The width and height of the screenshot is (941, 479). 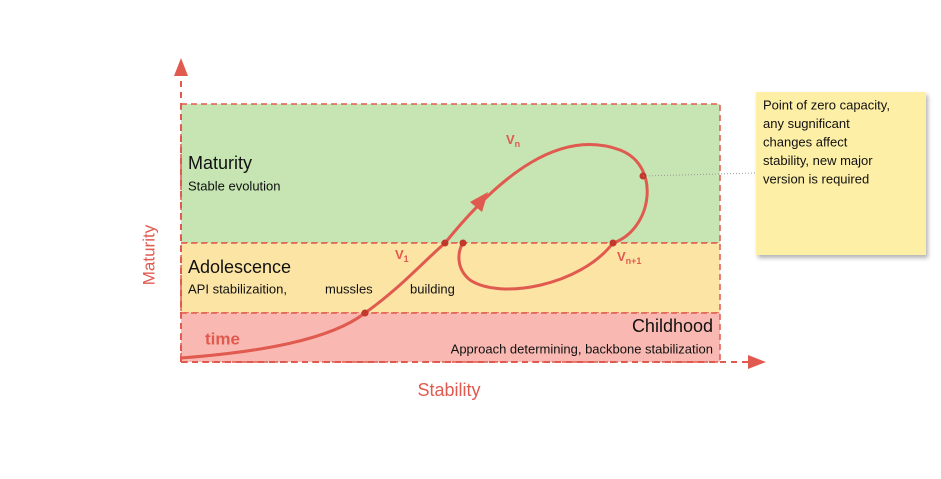 What do you see at coordinates (757, 362) in the screenshot?
I see `x-arrow` at bounding box center [757, 362].